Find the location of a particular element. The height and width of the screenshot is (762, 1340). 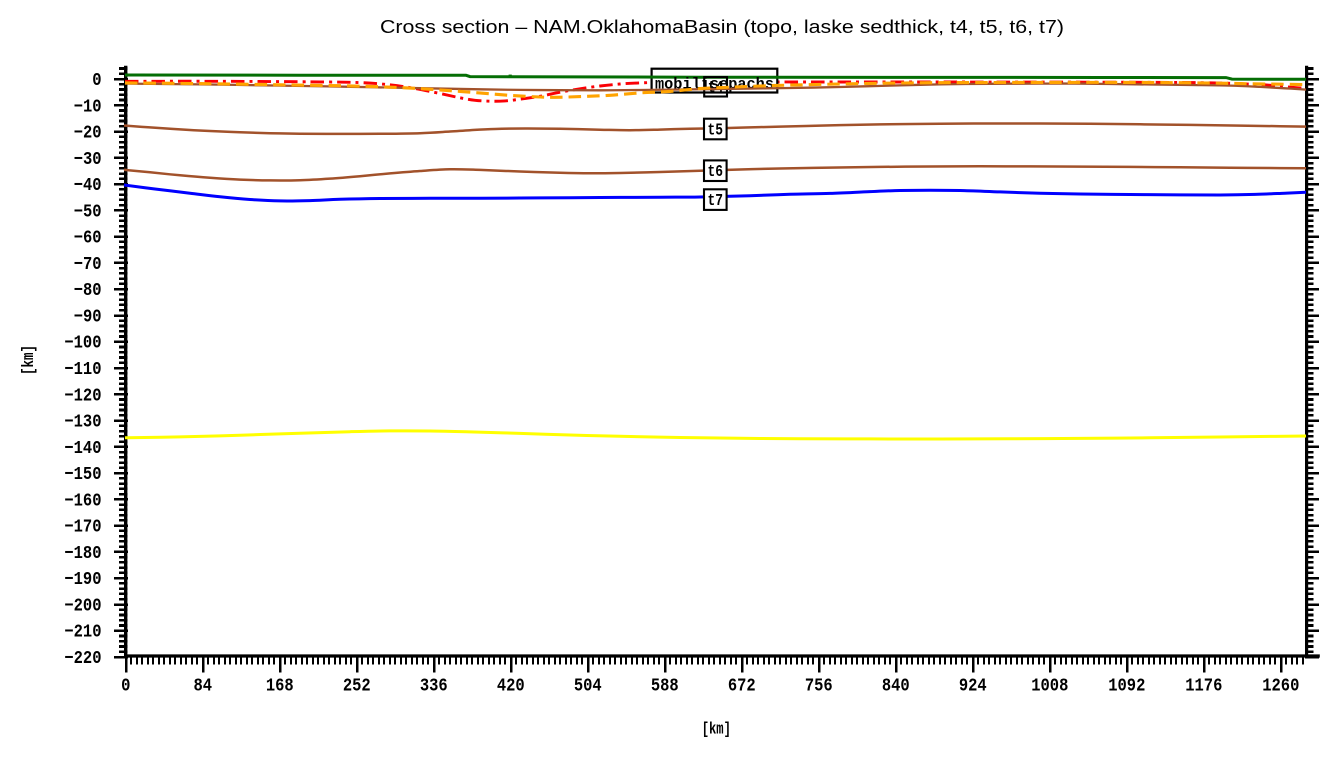

svg-text: 588 is located at coordinates (665, 686).